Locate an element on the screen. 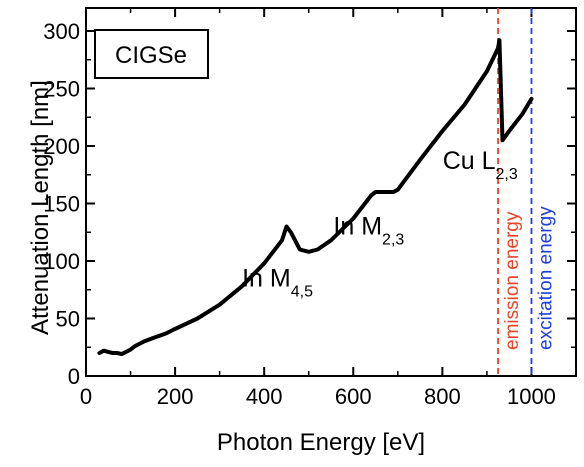 Image resolution: width=584 pixels, height=467 pixels. sample-label-box: CIGSe is located at coordinates (151, 54).